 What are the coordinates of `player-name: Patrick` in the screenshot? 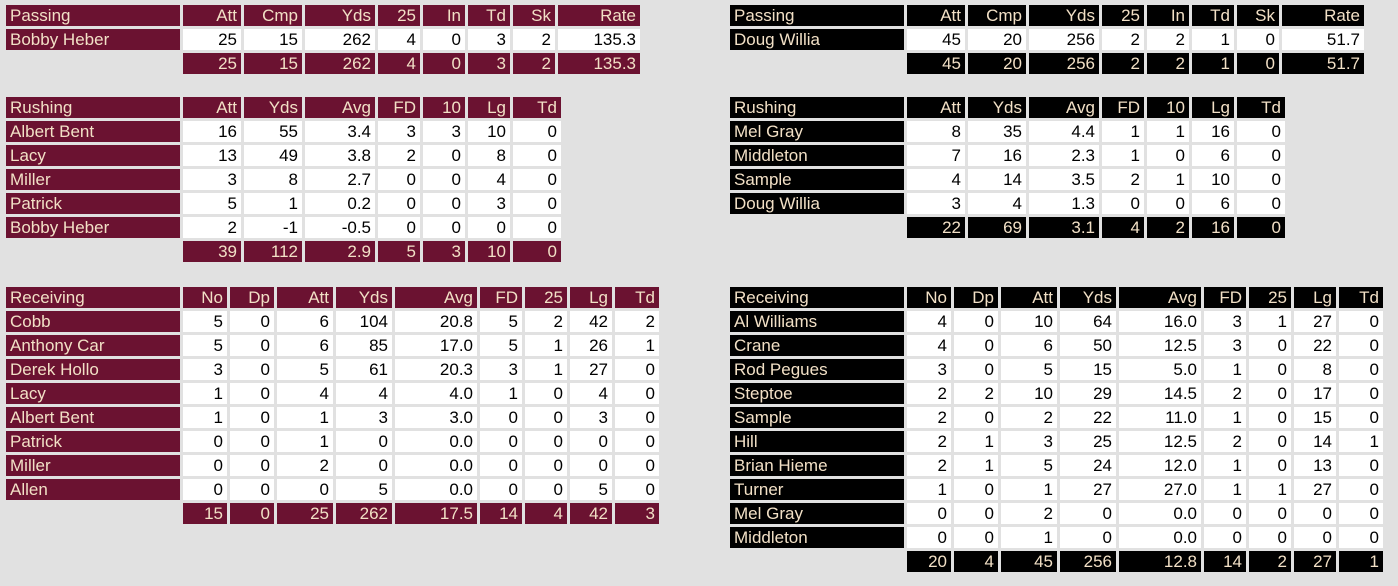 It's located at (93, 203).